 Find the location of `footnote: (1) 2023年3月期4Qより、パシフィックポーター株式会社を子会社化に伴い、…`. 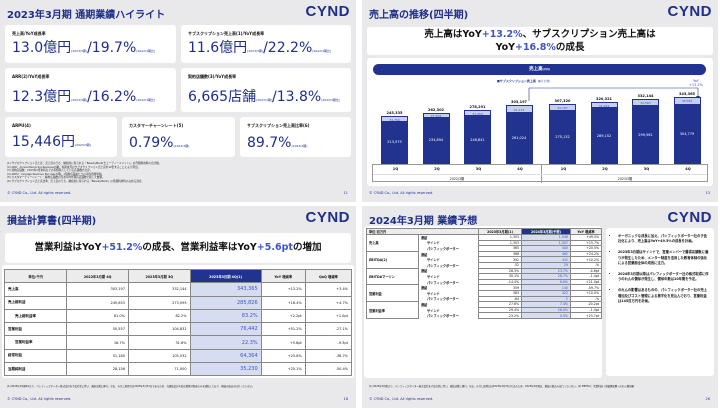

footnote: (1) 2023年3月期4Qより、パシフィックポーター株式会社を子会社化に伴い、… is located at coordinates (131, 386).